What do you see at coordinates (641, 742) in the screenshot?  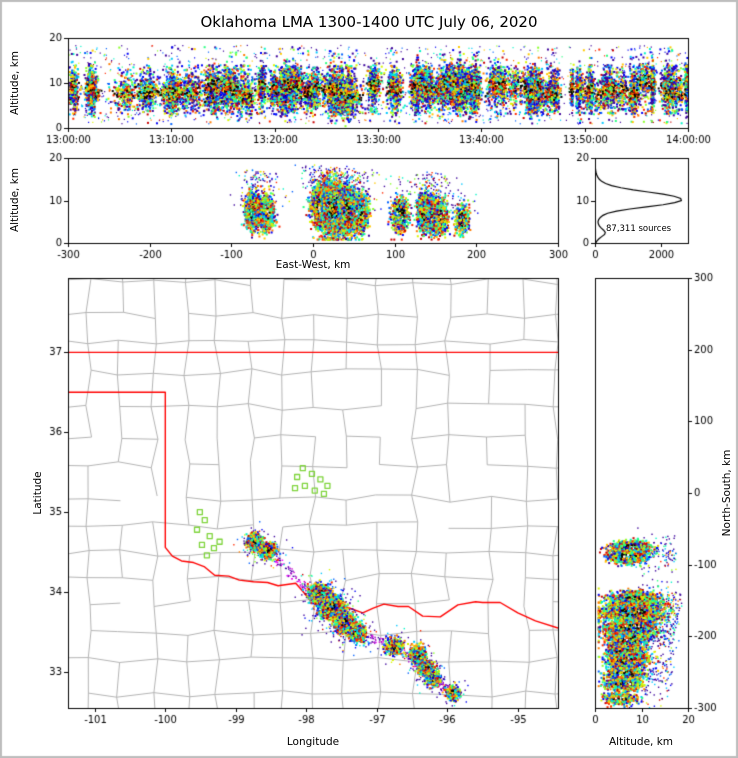 I see `ns-height-xlabel: Altitude, km` at bounding box center [641, 742].